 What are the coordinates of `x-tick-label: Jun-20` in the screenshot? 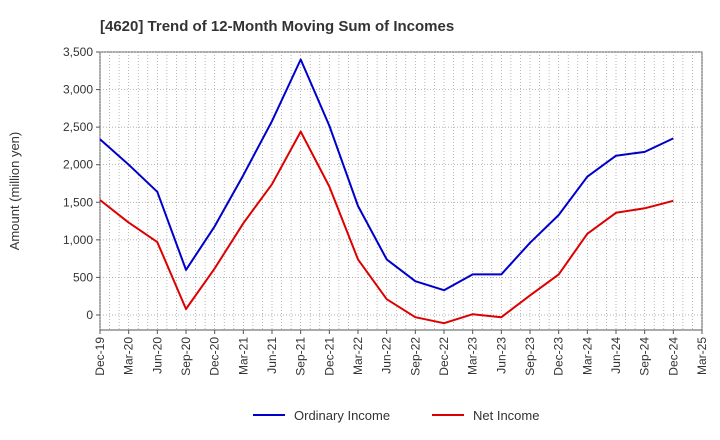 It's located at (157, 355).